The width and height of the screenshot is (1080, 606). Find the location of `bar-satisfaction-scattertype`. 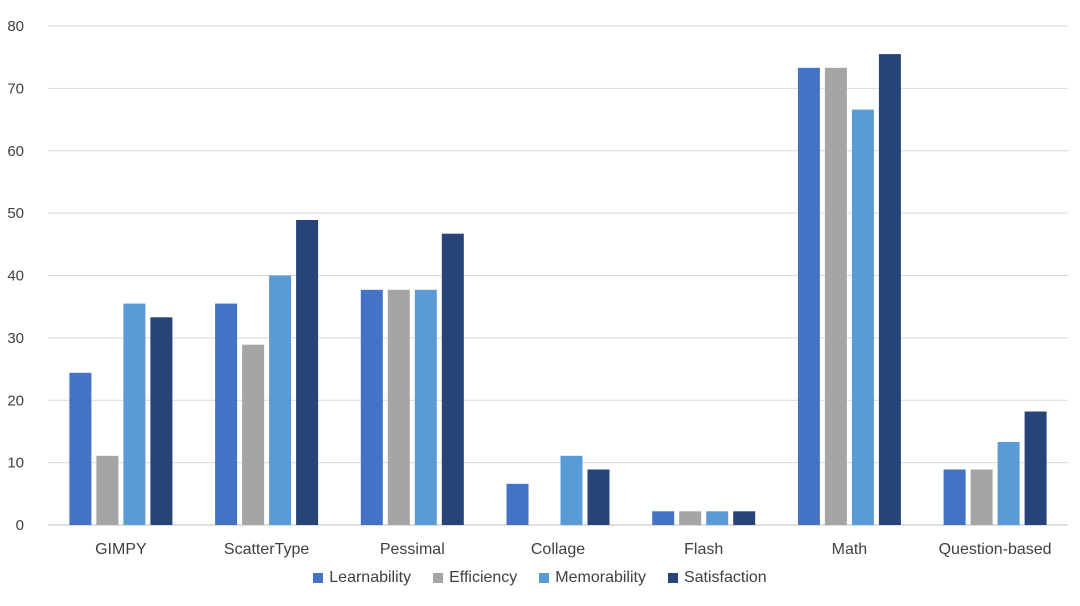

bar-satisfaction-scattertype is located at coordinates (307, 372).